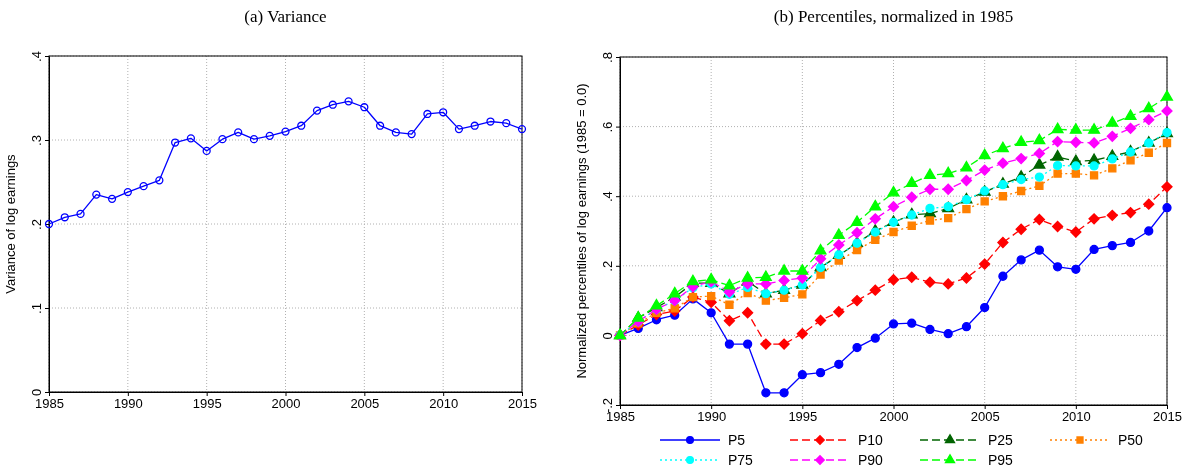 The image size is (1189, 472). What do you see at coordinates (871, 460) in the screenshot?
I see `legend-label: P90` at bounding box center [871, 460].